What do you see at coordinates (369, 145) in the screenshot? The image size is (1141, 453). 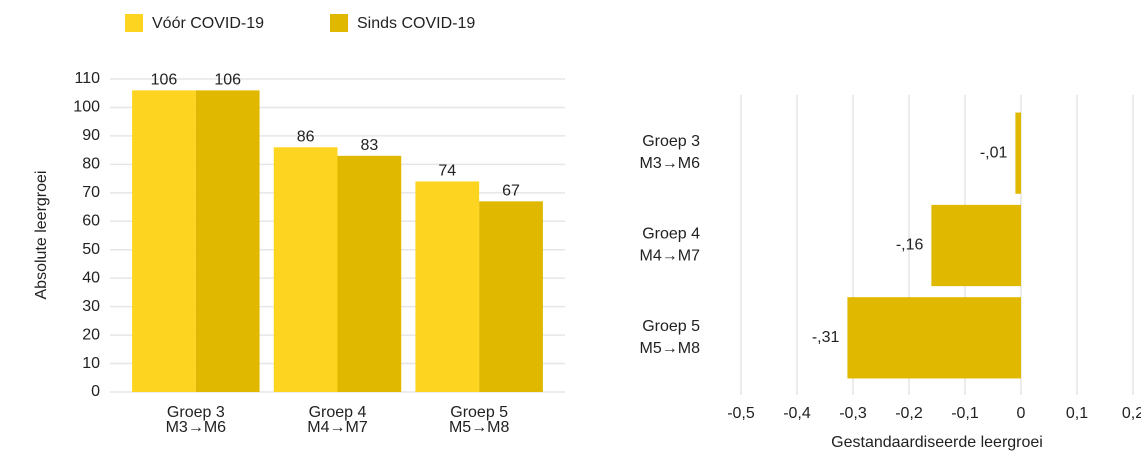 I see `data-label: 83` at bounding box center [369, 145].